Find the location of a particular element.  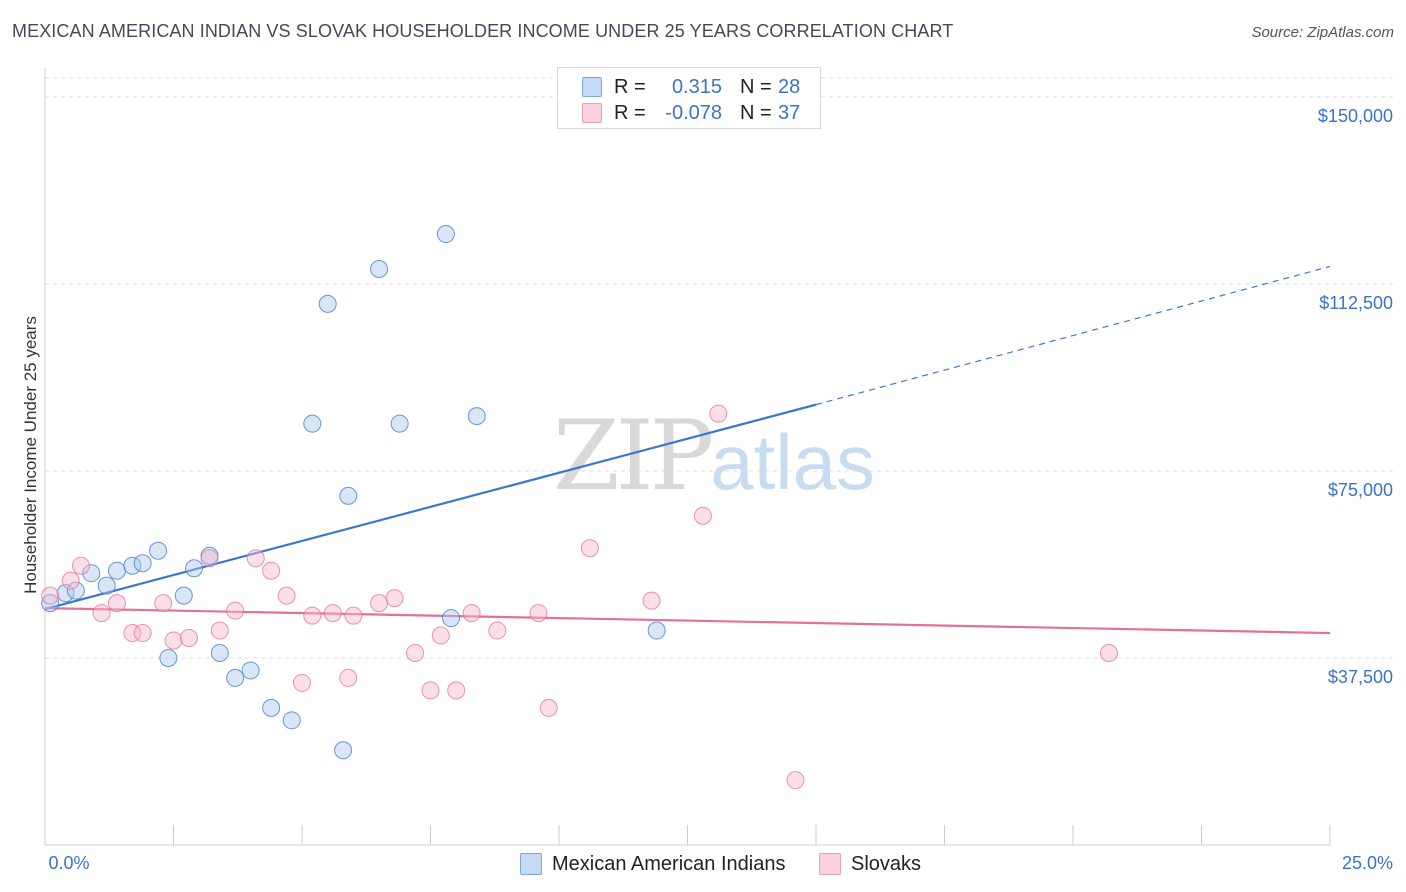

watermark-zip: ZIP is located at coordinates (633, 456).